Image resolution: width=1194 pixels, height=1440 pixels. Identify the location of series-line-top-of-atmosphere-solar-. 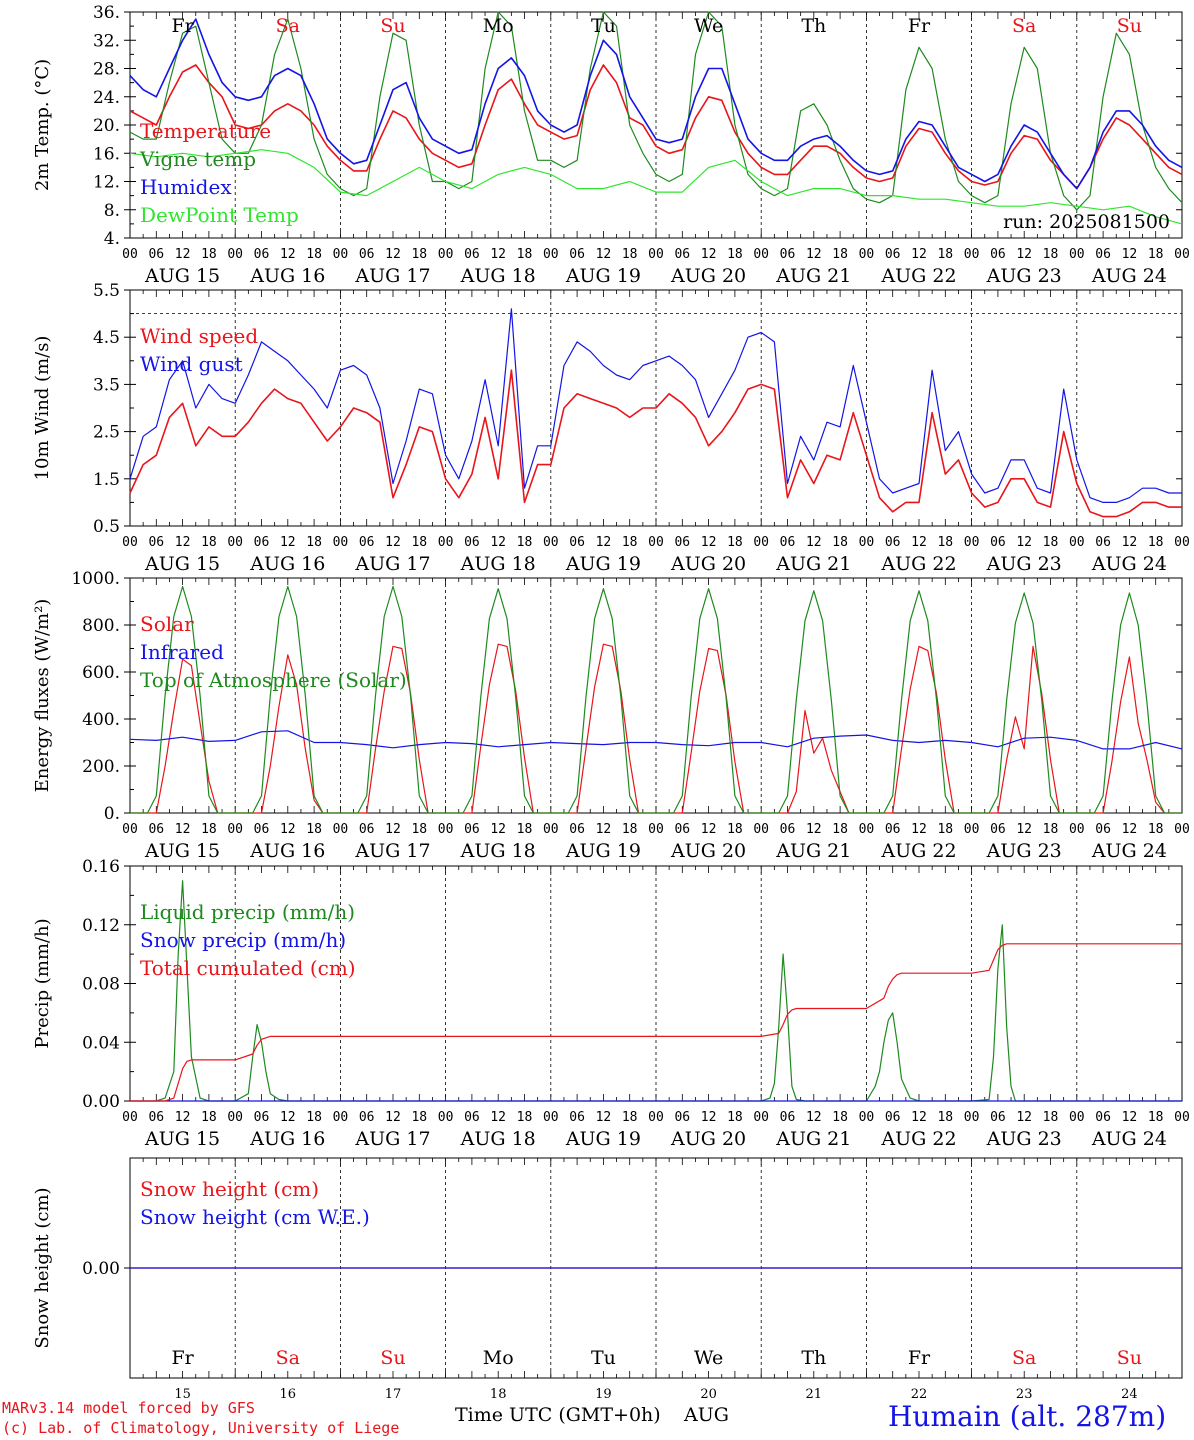
(656, 699).